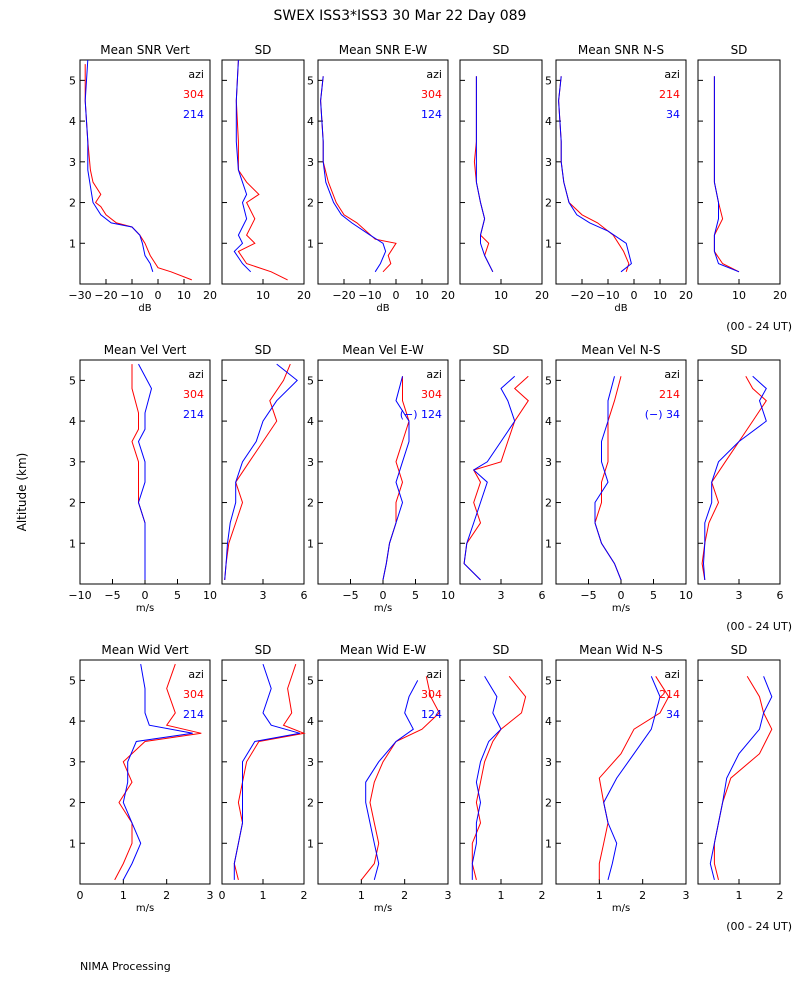  Describe the element at coordinates (145, 50) in the screenshot. I see `panel-title: Mean SNR Vert` at that location.